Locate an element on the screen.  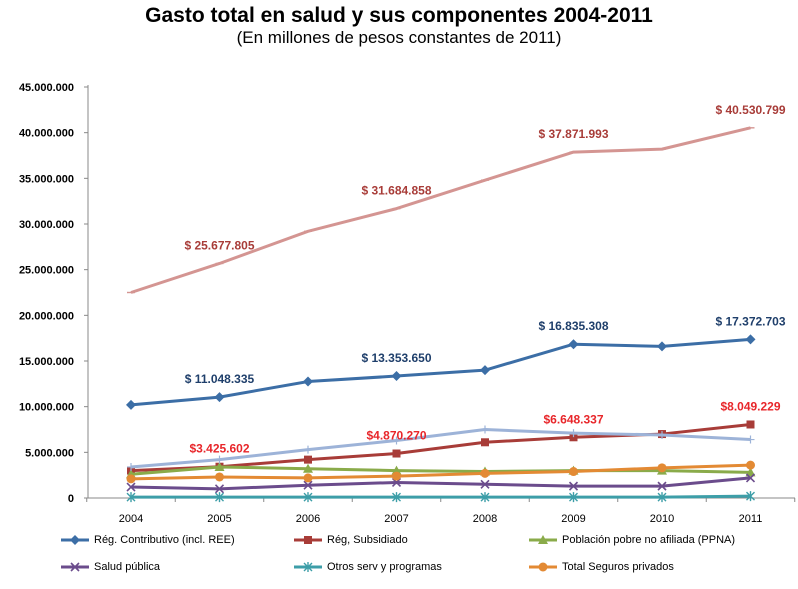
data-label: $ 31.684.858 is located at coordinates (396, 191).